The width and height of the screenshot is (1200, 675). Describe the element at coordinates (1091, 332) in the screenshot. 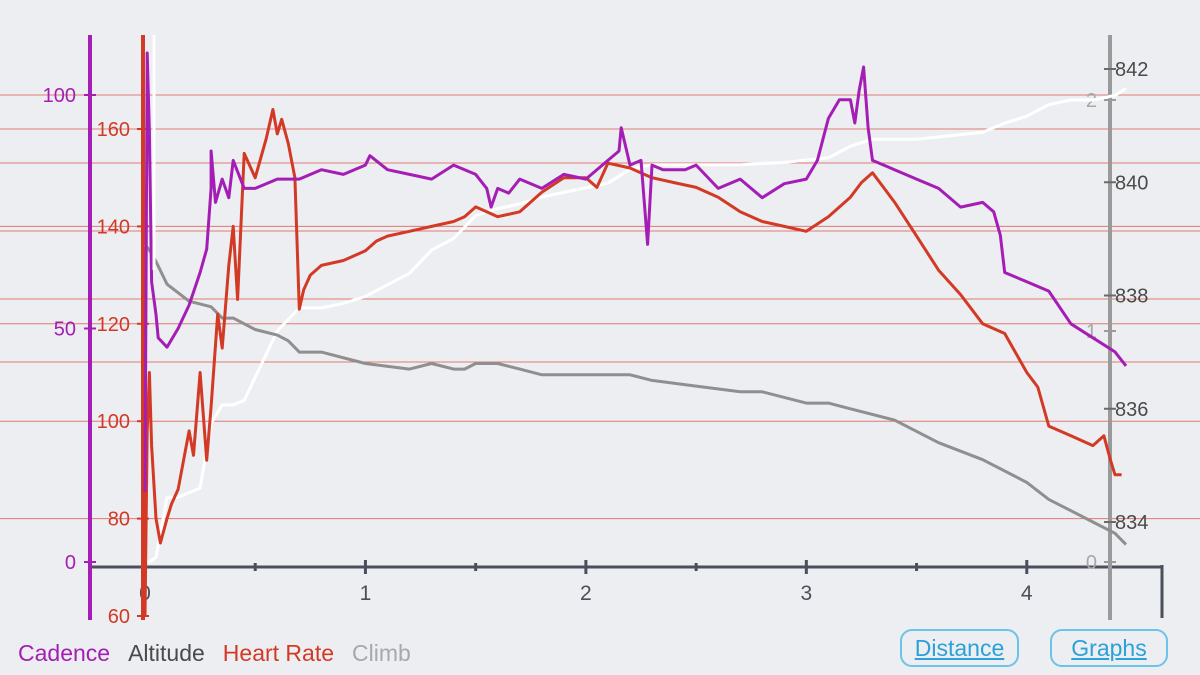

I see `climb-tick-label: 1` at that location.